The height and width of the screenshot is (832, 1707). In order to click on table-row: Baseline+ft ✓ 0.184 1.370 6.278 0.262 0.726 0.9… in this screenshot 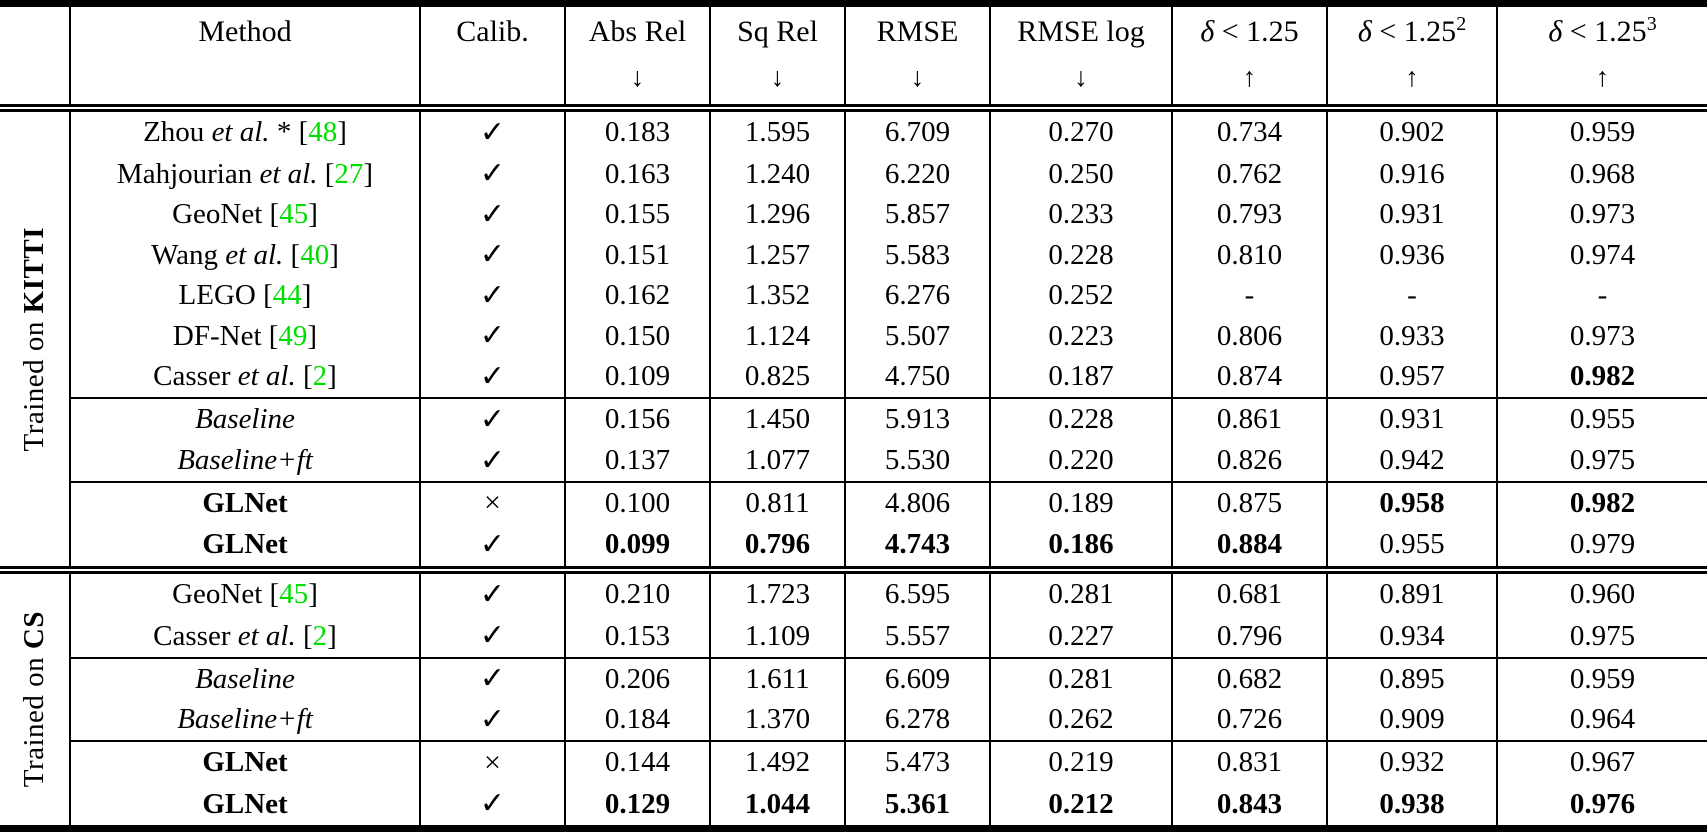, I will do `click(853, 721)`.